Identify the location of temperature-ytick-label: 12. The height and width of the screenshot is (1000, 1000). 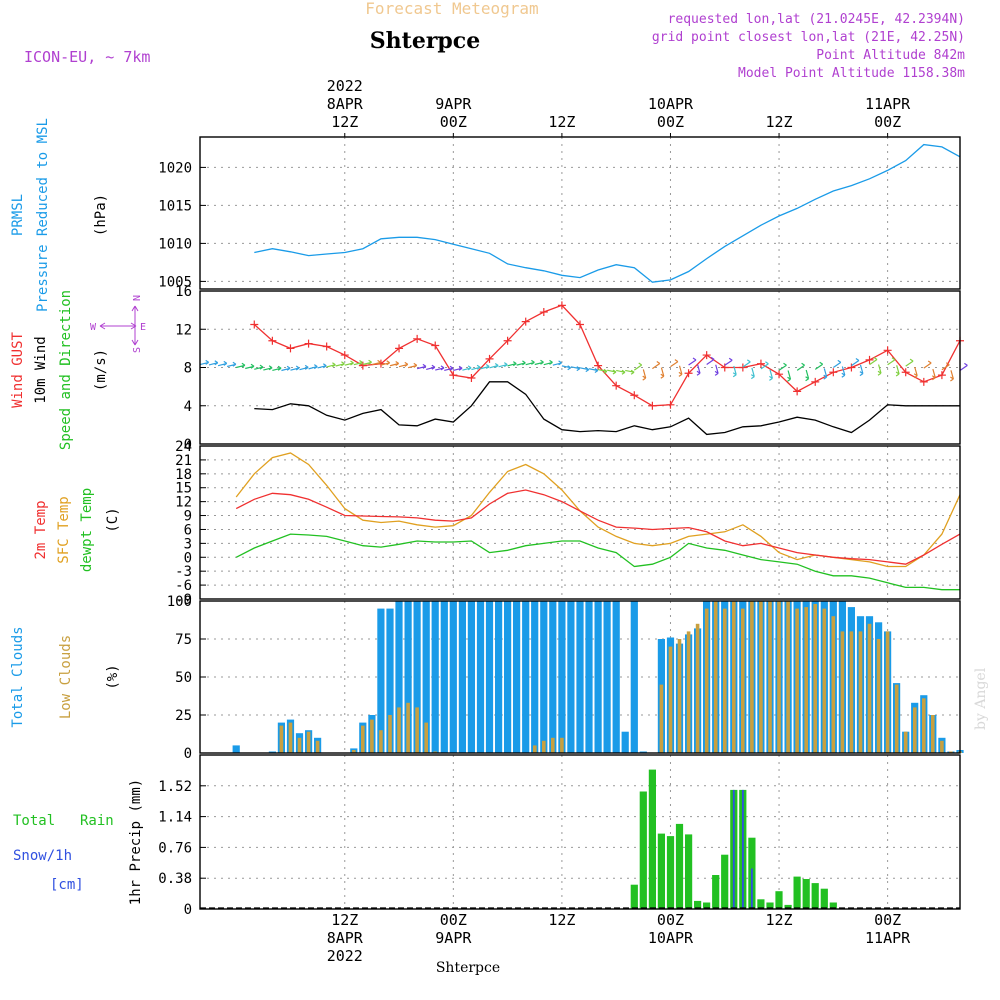
(183, 503).